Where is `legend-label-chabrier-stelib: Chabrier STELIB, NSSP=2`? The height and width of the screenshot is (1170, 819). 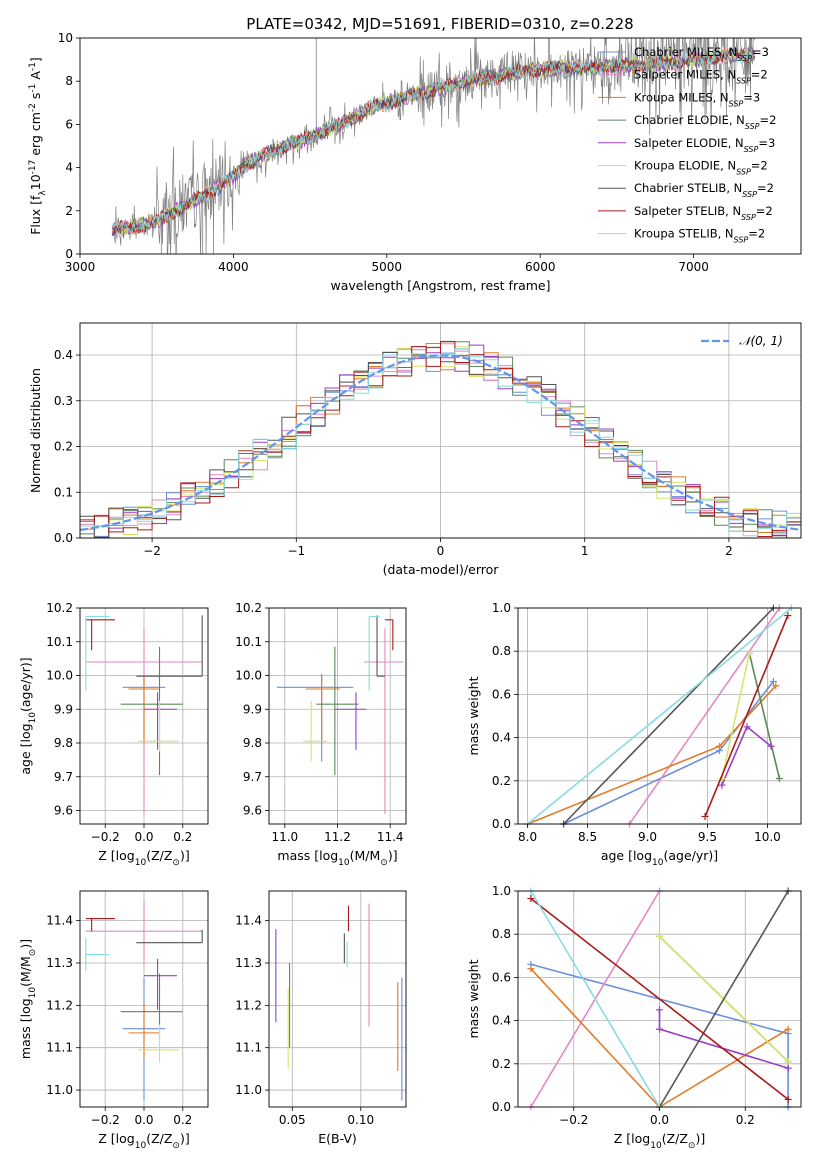
legend-label-chabrier-stelib: Chabrier STELIB, NSSP=2 is located at coordinates (704, 190).